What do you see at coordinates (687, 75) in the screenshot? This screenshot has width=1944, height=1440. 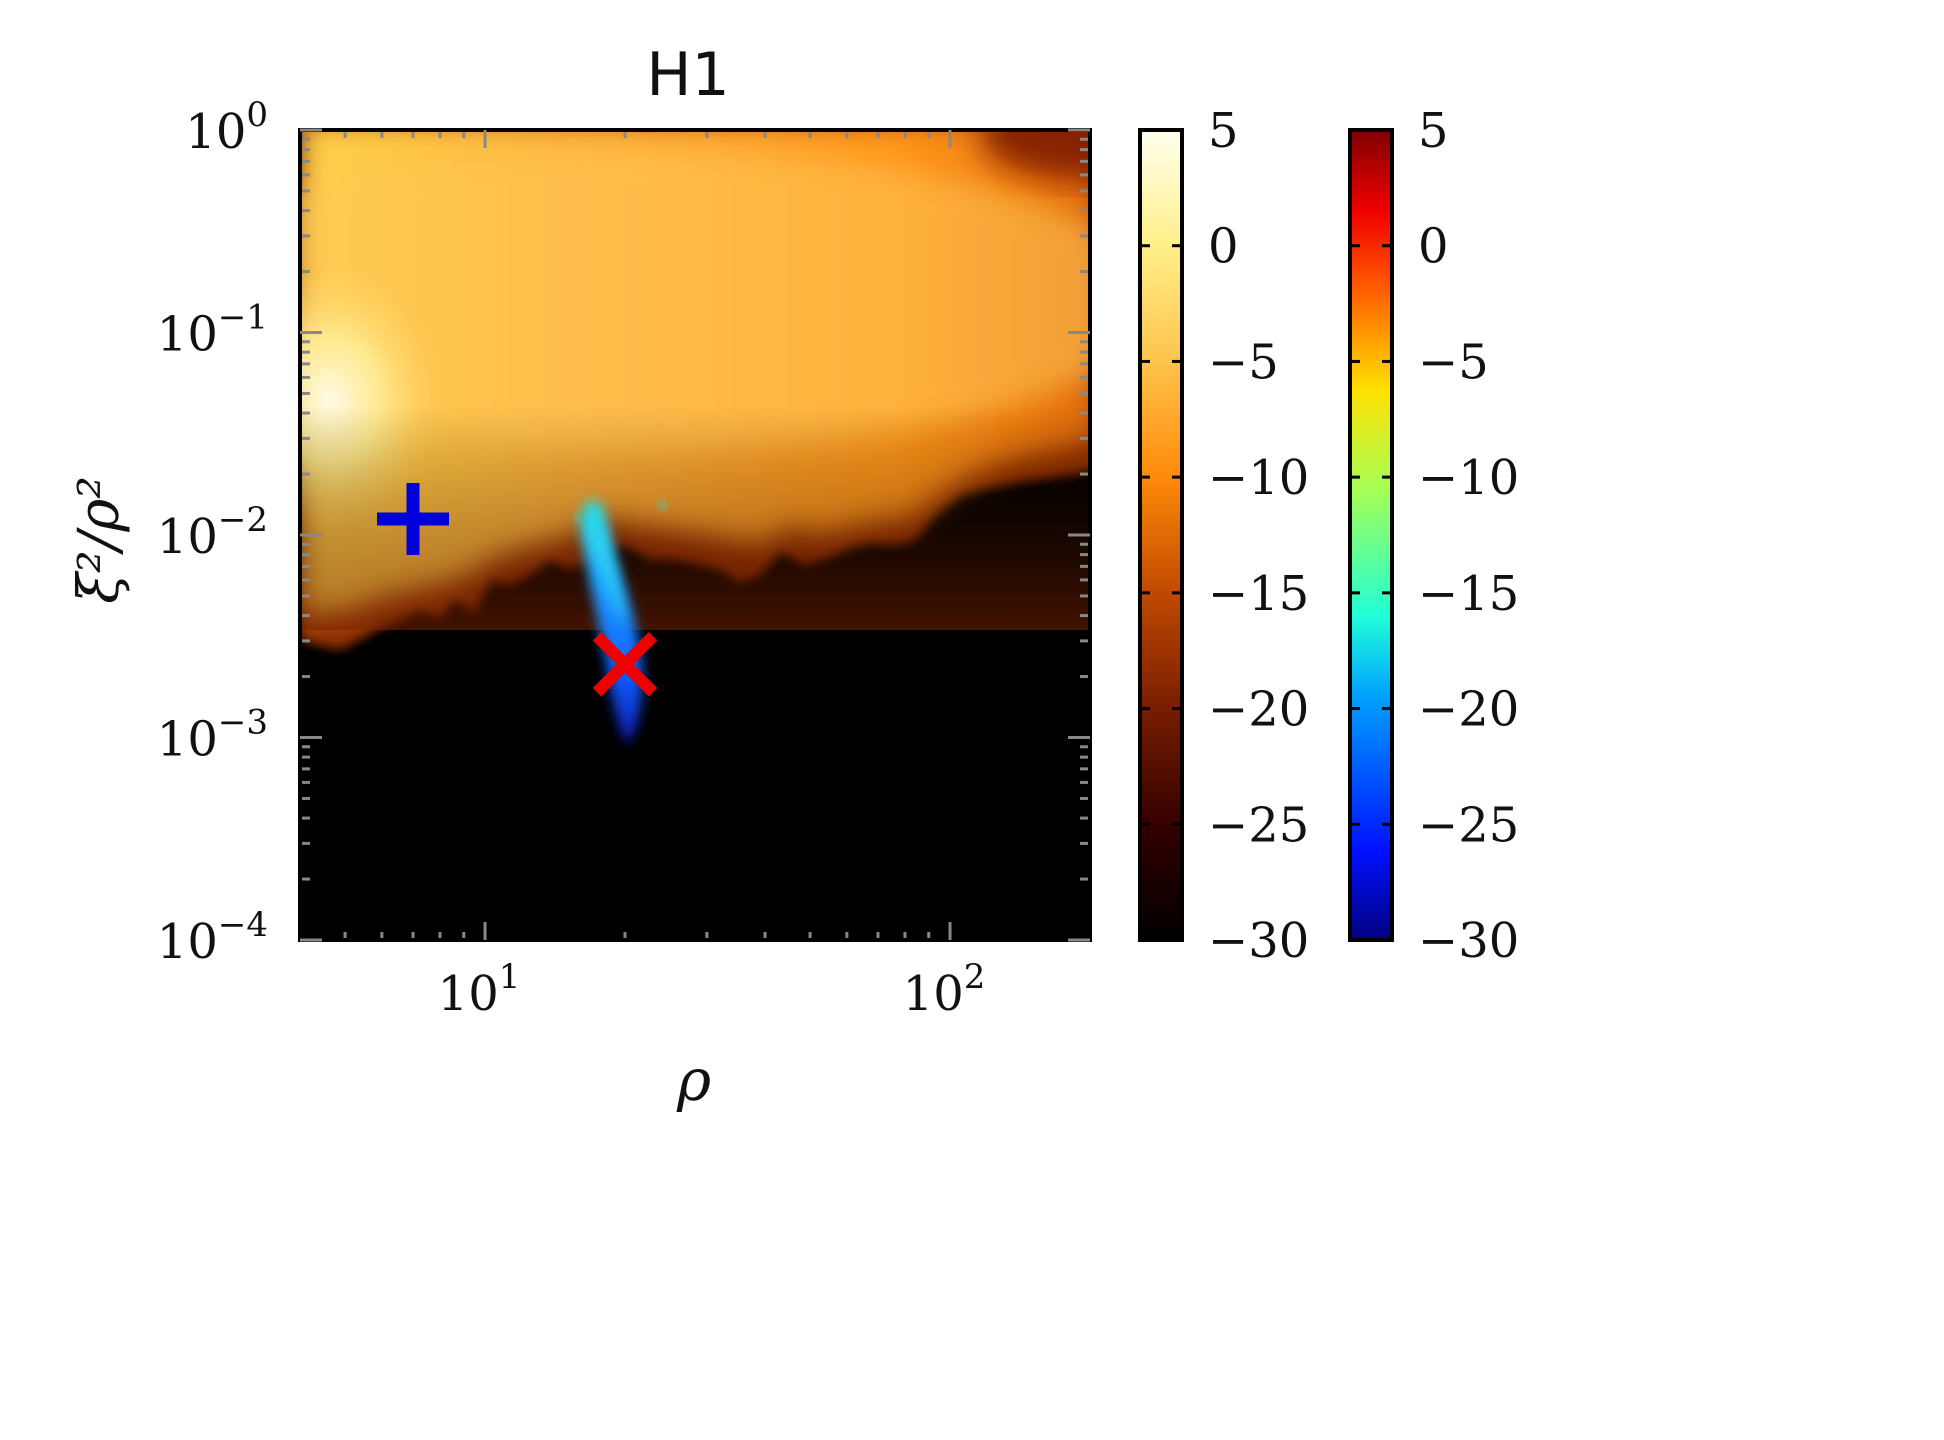 I see `chart-title: H1` at bounding box center [687, 75].